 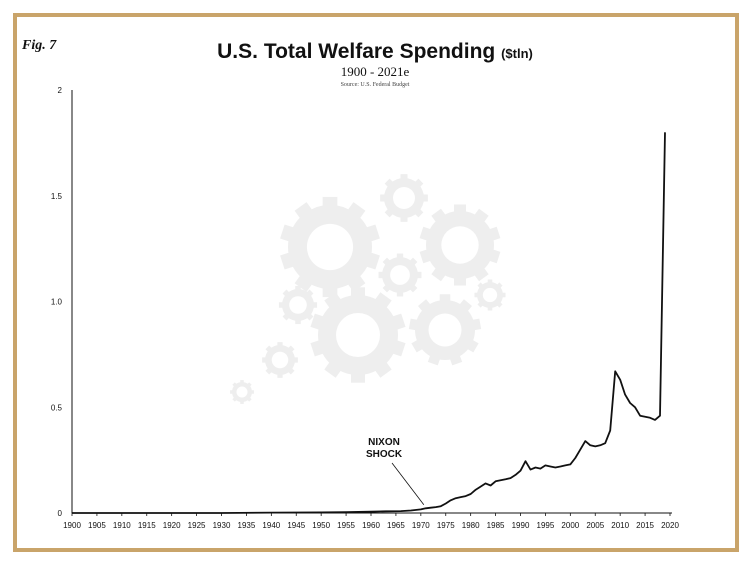 I want to click on x-tick-label: 2010, so click(x=620, y=525).